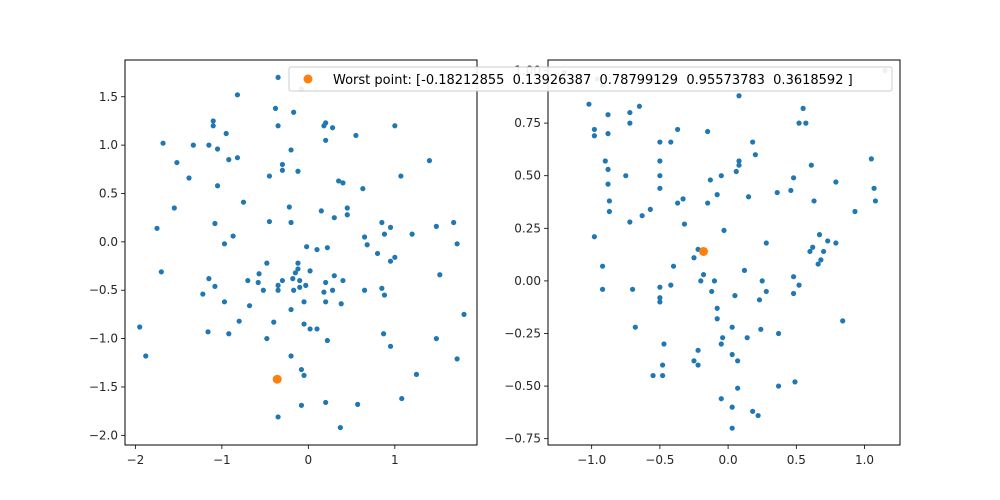  Describe the element at coordinates (659, 460) in the screenshot. I see `x-tick-label: −0.5` at that location.